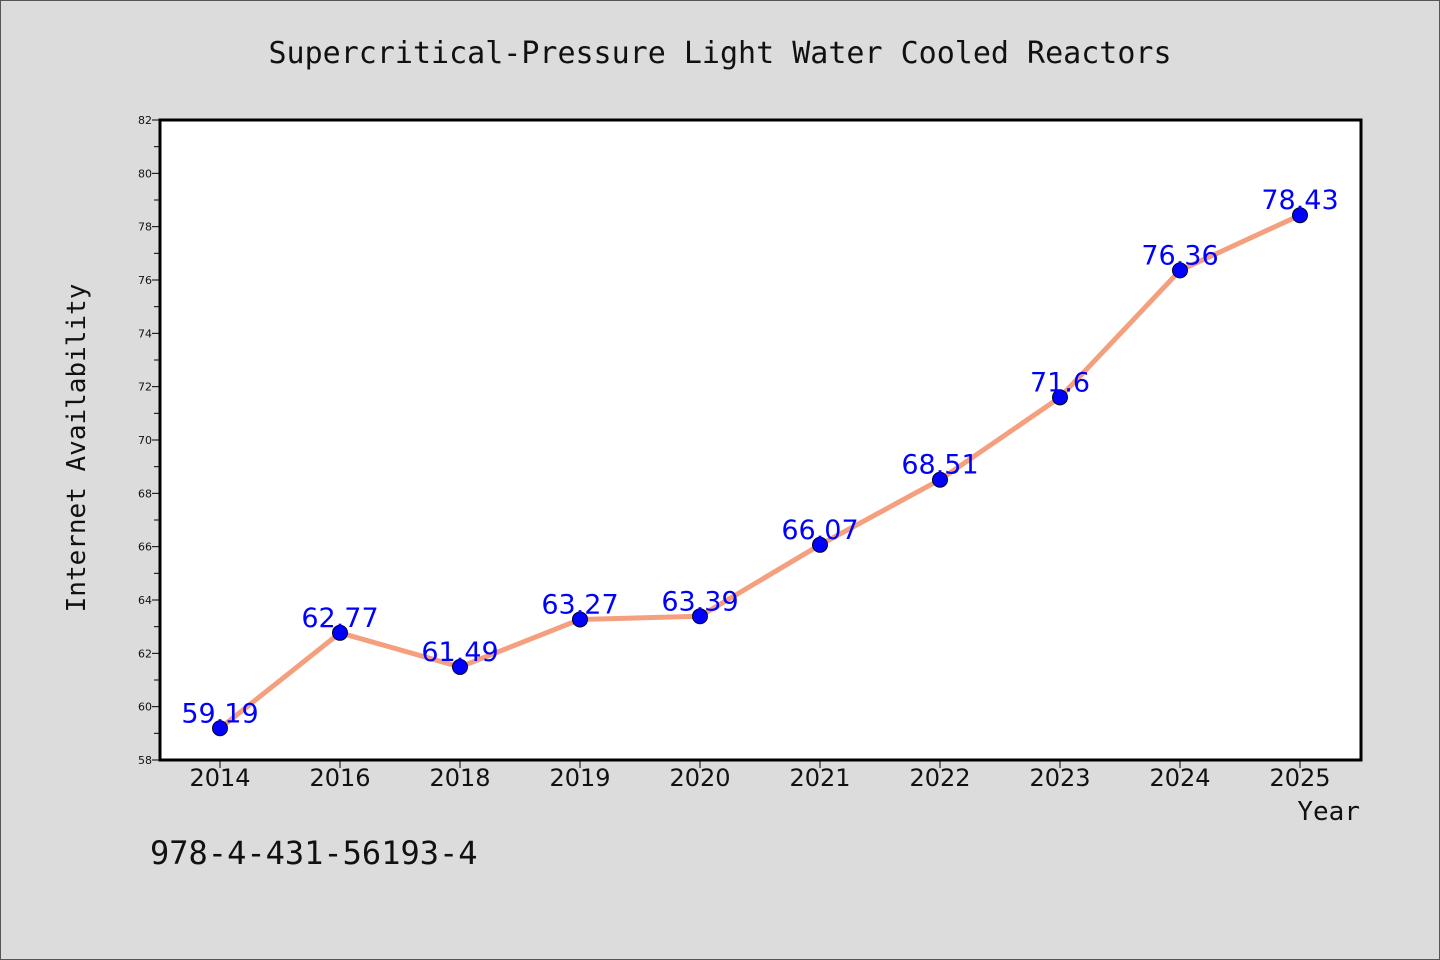 Image resolution: width=1440 pixels, height=960 pixels. What do you see at coordinates (1179, 255) in the screenshot?
I see `data-label: 76.36` at bounding box center [1179, 255].